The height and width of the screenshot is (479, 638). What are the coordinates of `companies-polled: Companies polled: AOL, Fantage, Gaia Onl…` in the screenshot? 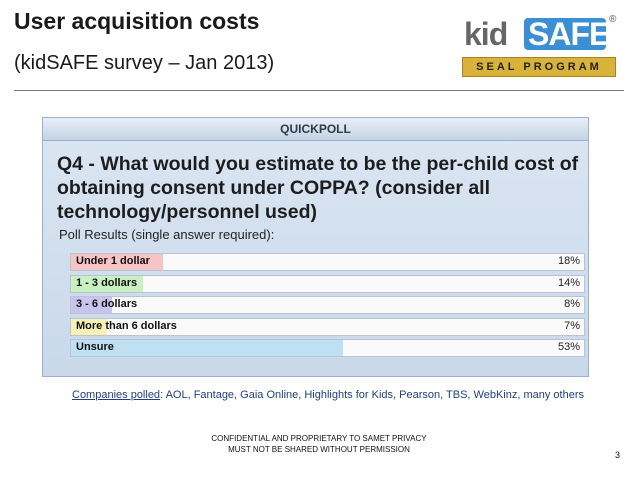 It's located at (328, 395).